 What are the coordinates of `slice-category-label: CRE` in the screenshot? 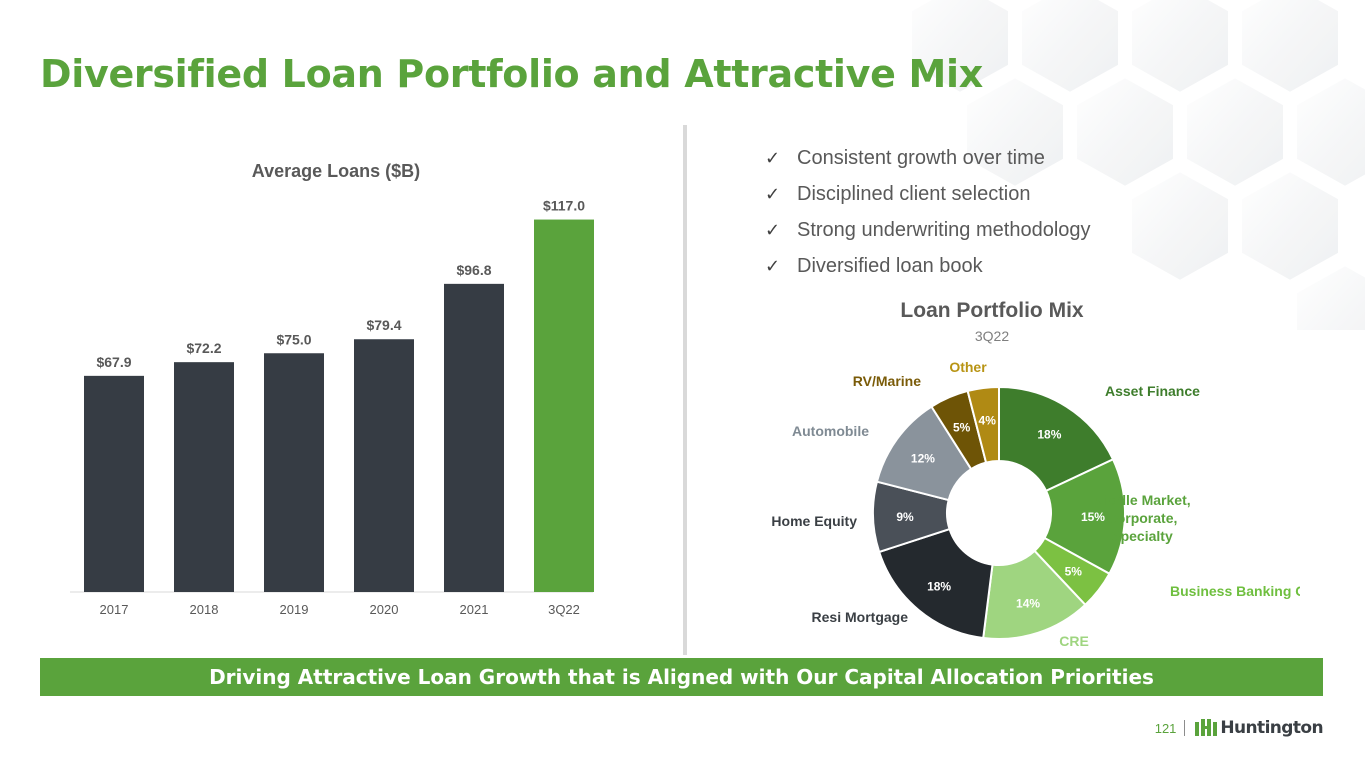 It's located at (1074, 641).